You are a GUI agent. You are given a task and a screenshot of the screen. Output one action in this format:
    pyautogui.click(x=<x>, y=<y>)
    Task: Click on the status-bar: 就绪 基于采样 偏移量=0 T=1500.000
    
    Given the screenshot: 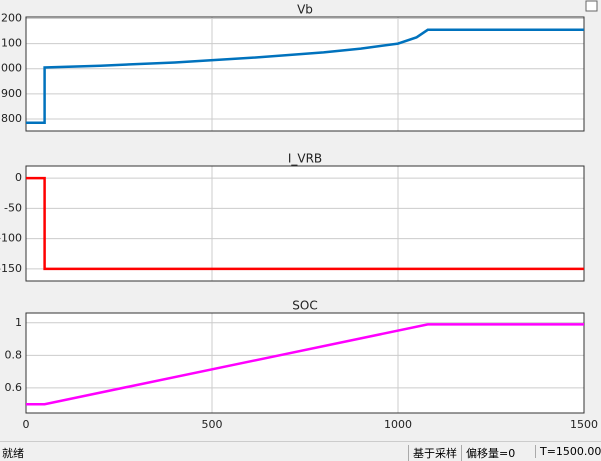 What is the action you would take?
    pyautogui.click(x=300, y=451)
    